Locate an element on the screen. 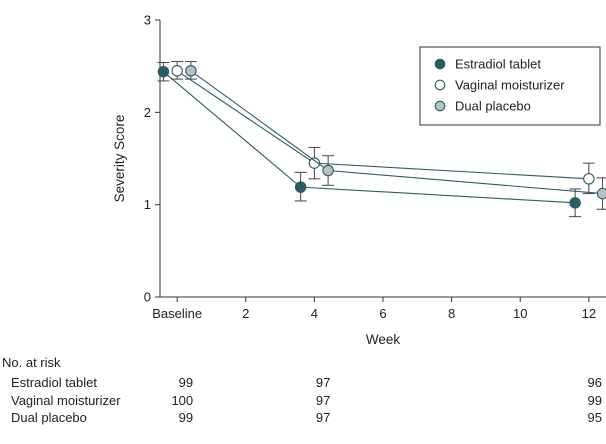 This screenshot has width=606, height=444. y-tick-label: 0 is located at coordinates (147, 297).